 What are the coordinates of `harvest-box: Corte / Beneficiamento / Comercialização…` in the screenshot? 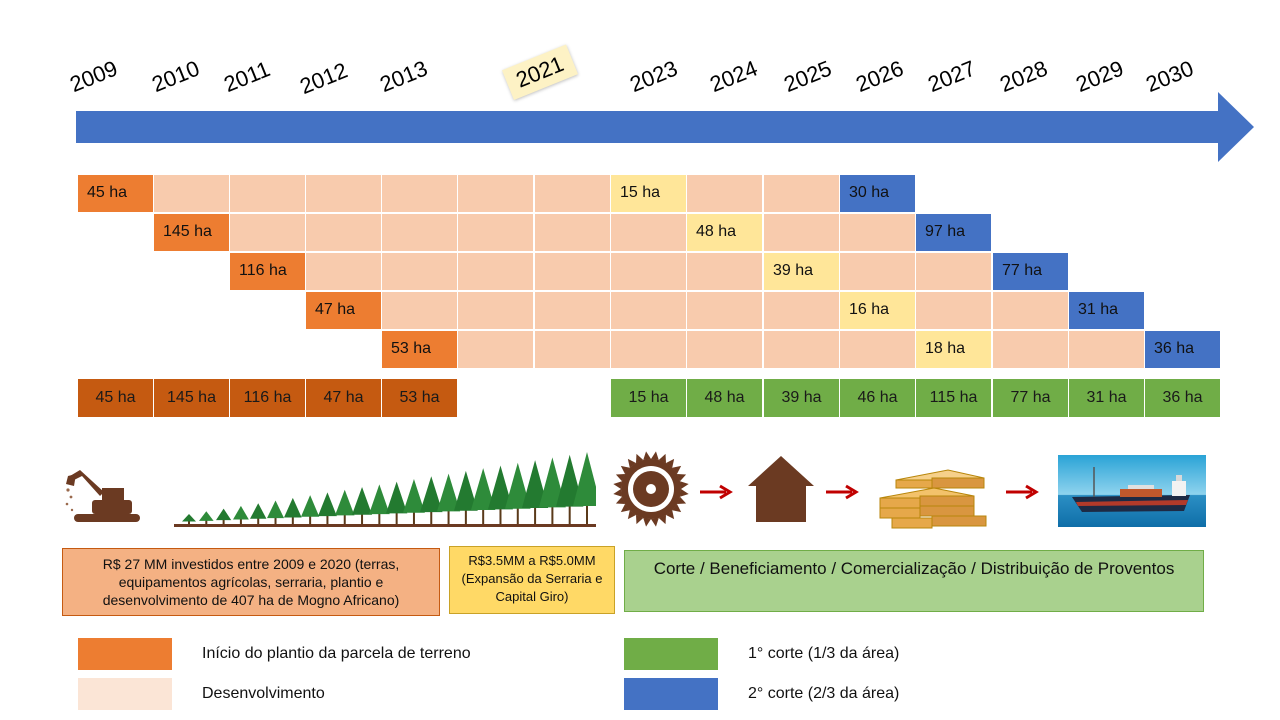 It's located at (914, 581).